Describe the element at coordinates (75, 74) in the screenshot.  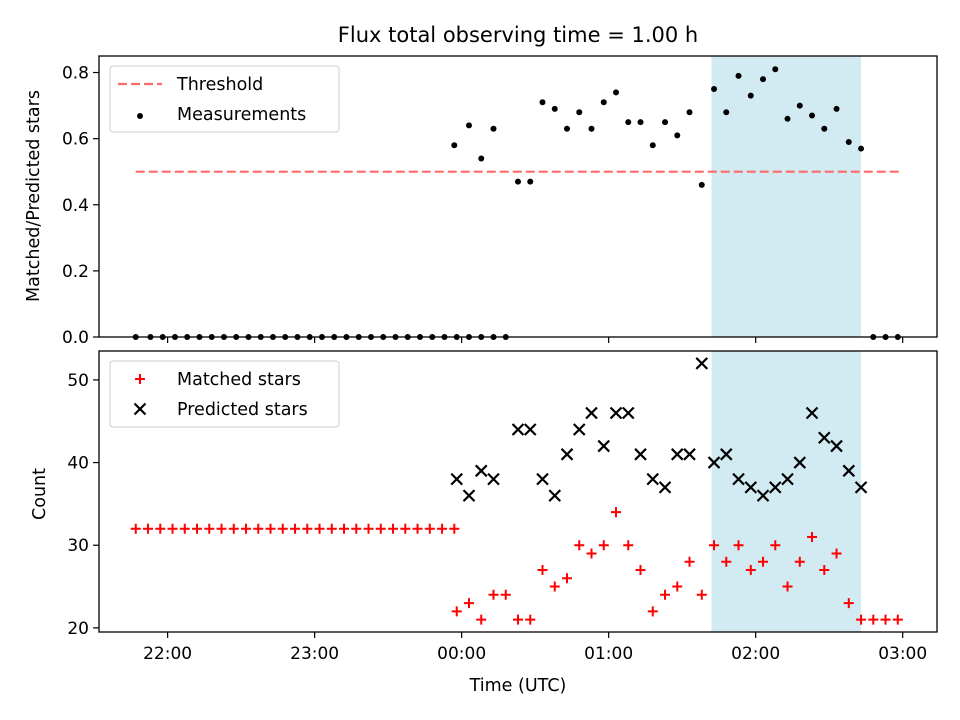
I see `y-tick-label: 0.8` at that location.